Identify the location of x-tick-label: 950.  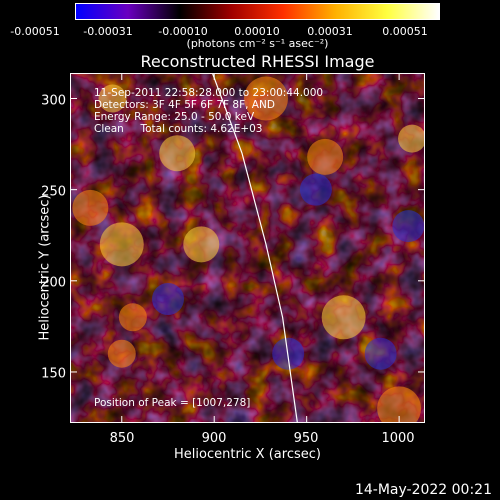
(306, 438).